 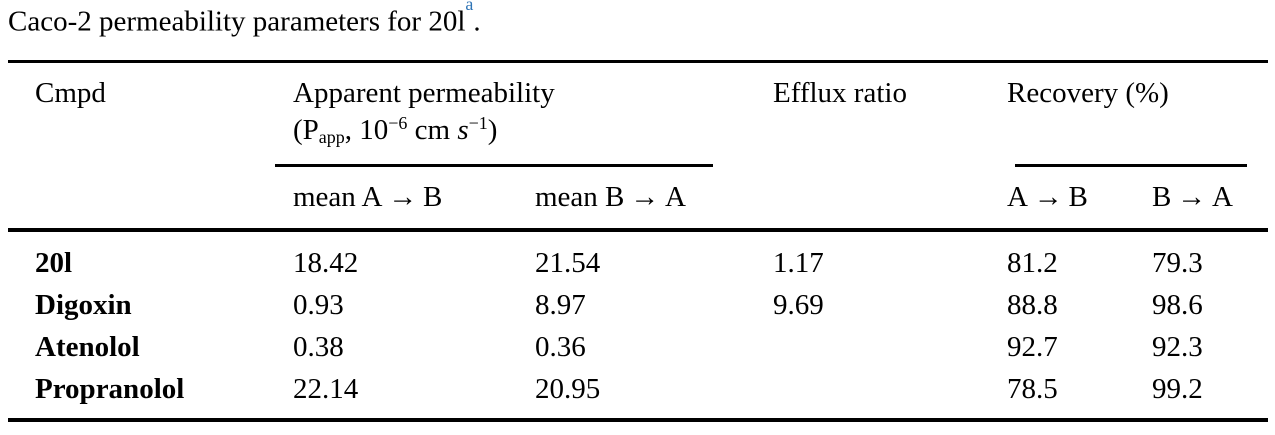 What do you see at coordinates (331, 137) in the screenshot?
I see `papp-subscript: app` at bounding box center [331, 137].